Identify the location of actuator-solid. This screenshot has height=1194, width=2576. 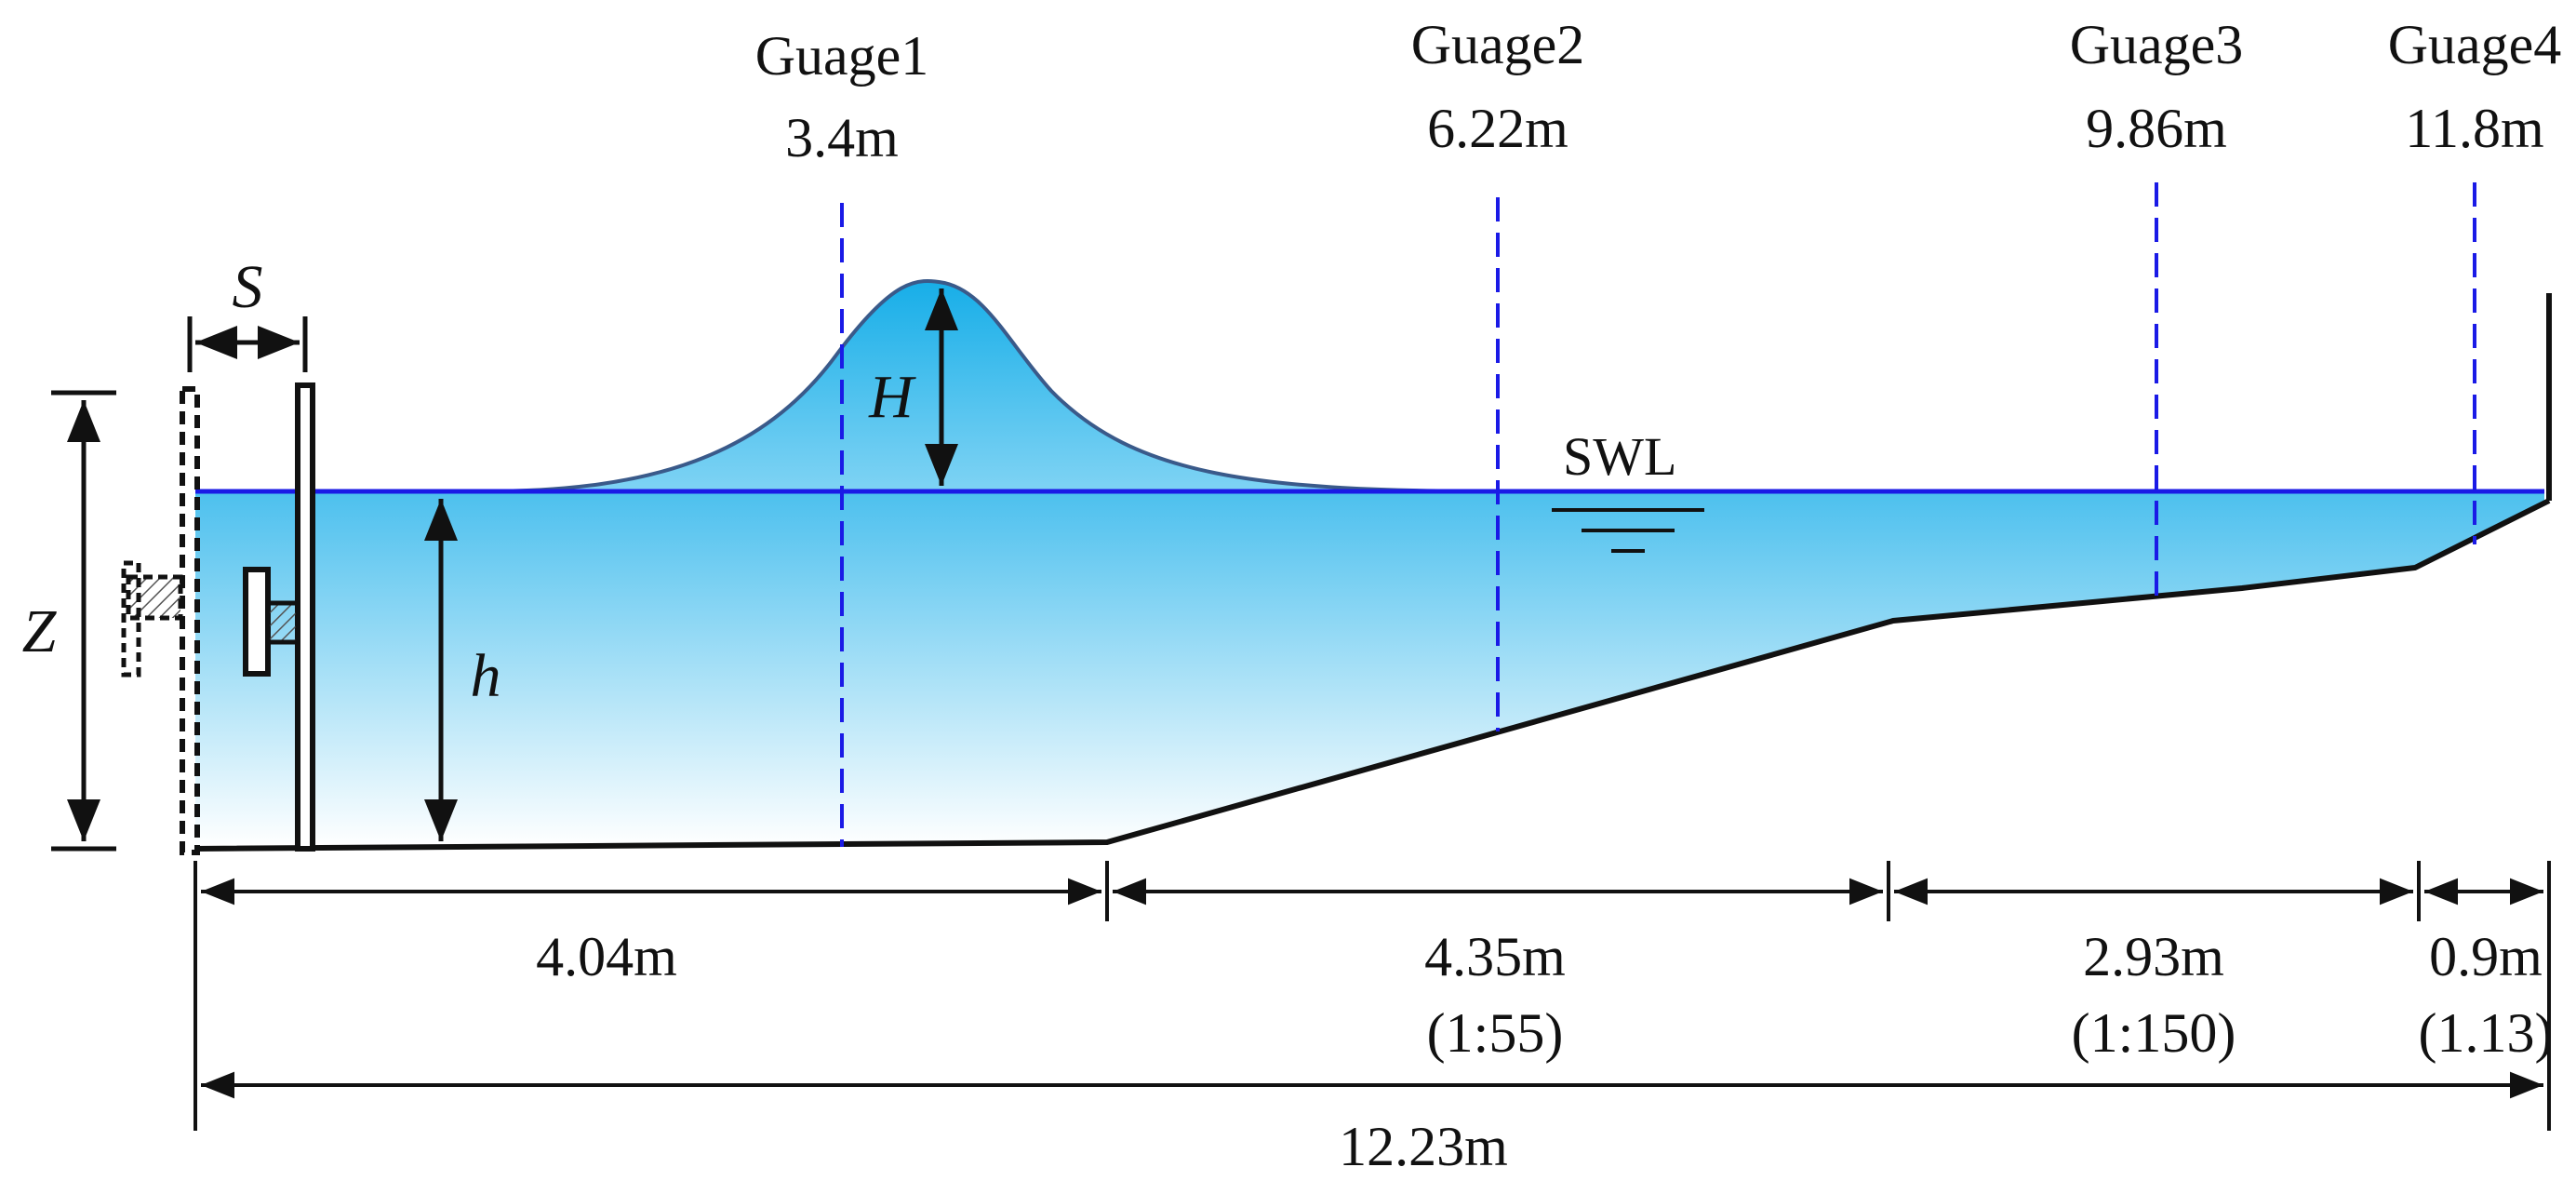
(271, 622).